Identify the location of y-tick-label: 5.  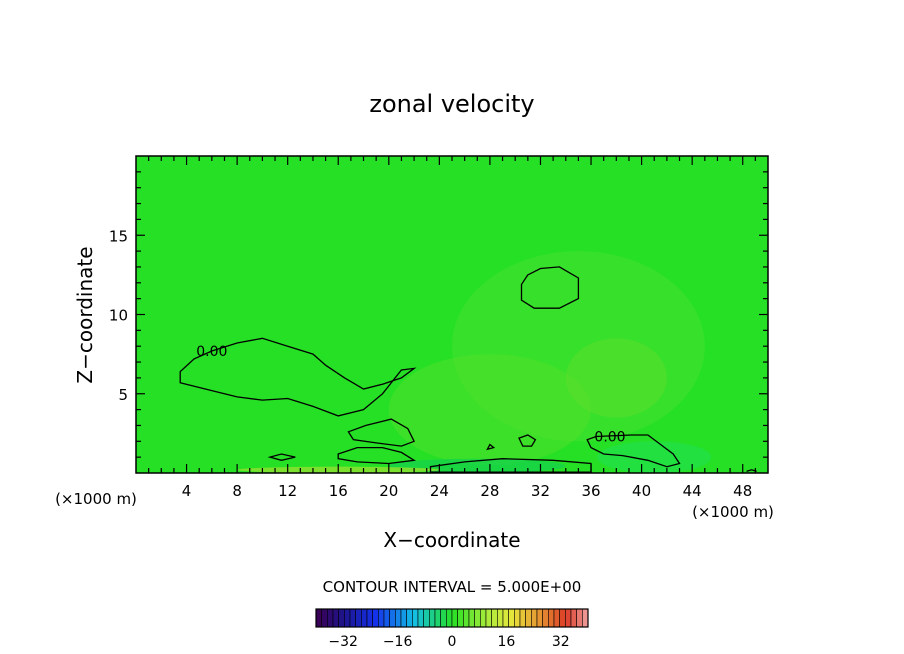
(123, 395).